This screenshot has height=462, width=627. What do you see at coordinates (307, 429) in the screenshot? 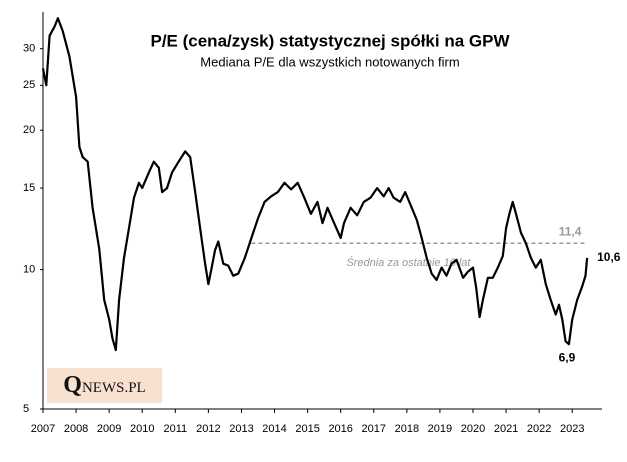
I see `x-tick-label: 2015` at bounding box center [307, 429].